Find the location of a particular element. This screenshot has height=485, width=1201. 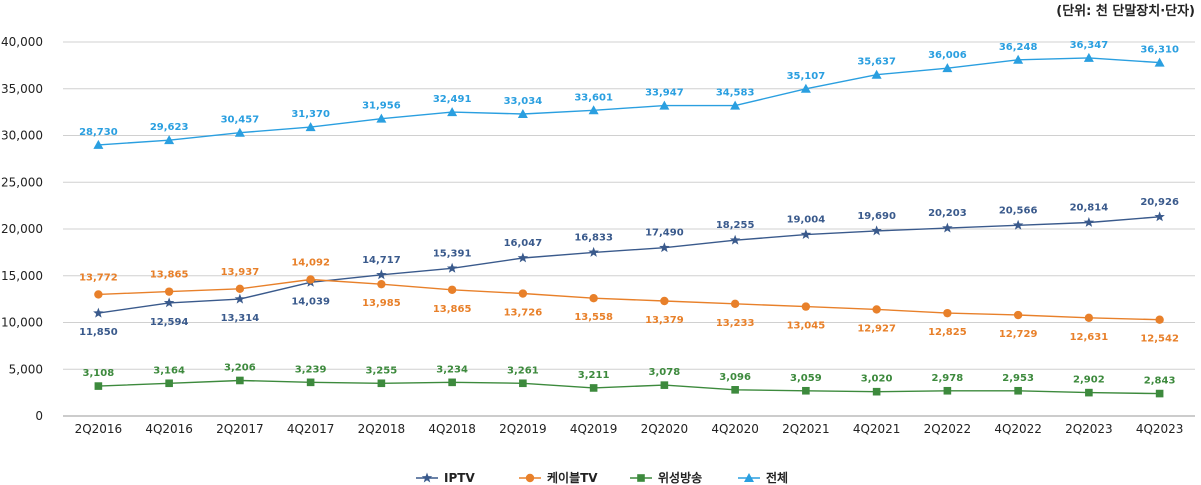

data-label: 20,203 is located at coordinates (947, 213).